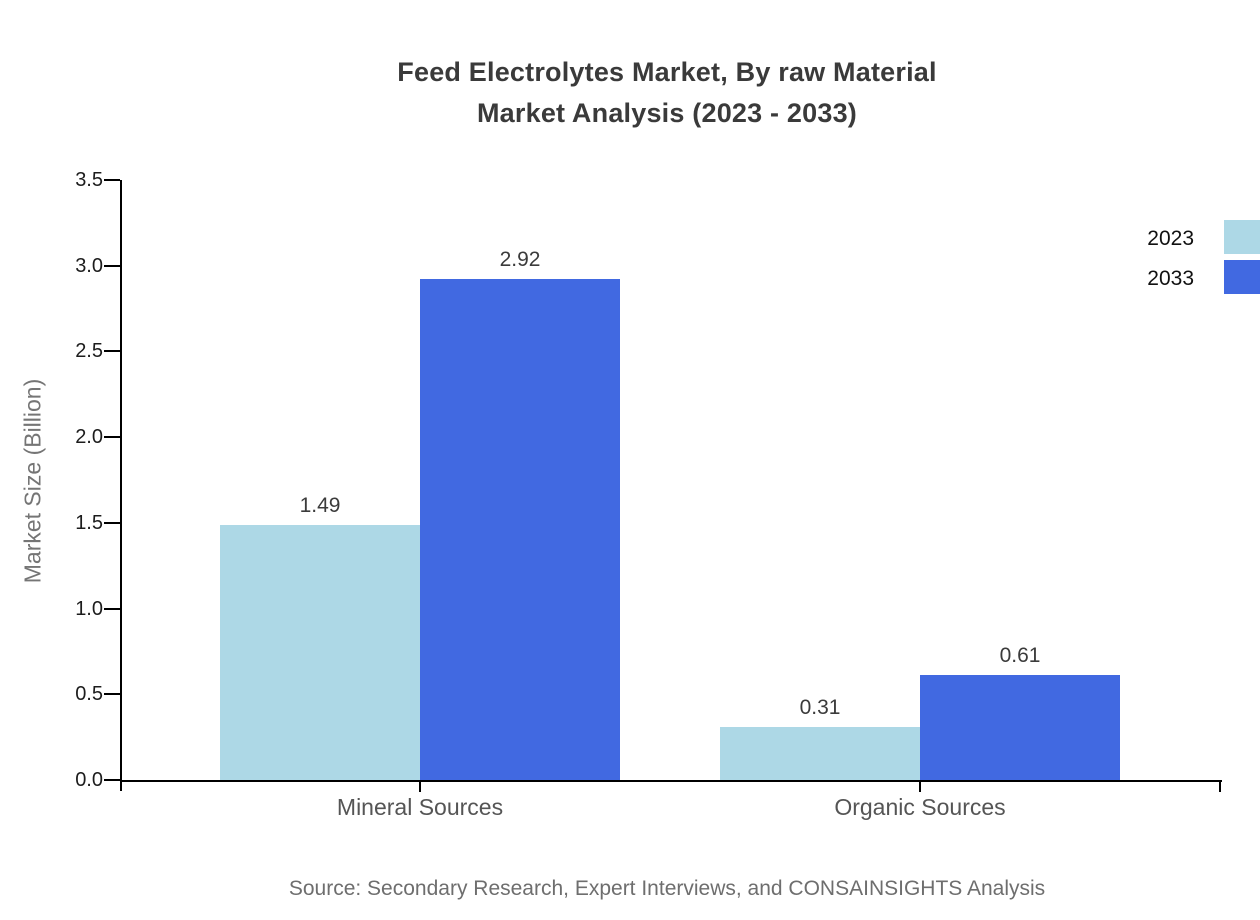  What do you see at coordinates (820, 738) in the screenshot?
I see `bar-organic-sources-2023: 0.31` at bounding box center [820, 738].